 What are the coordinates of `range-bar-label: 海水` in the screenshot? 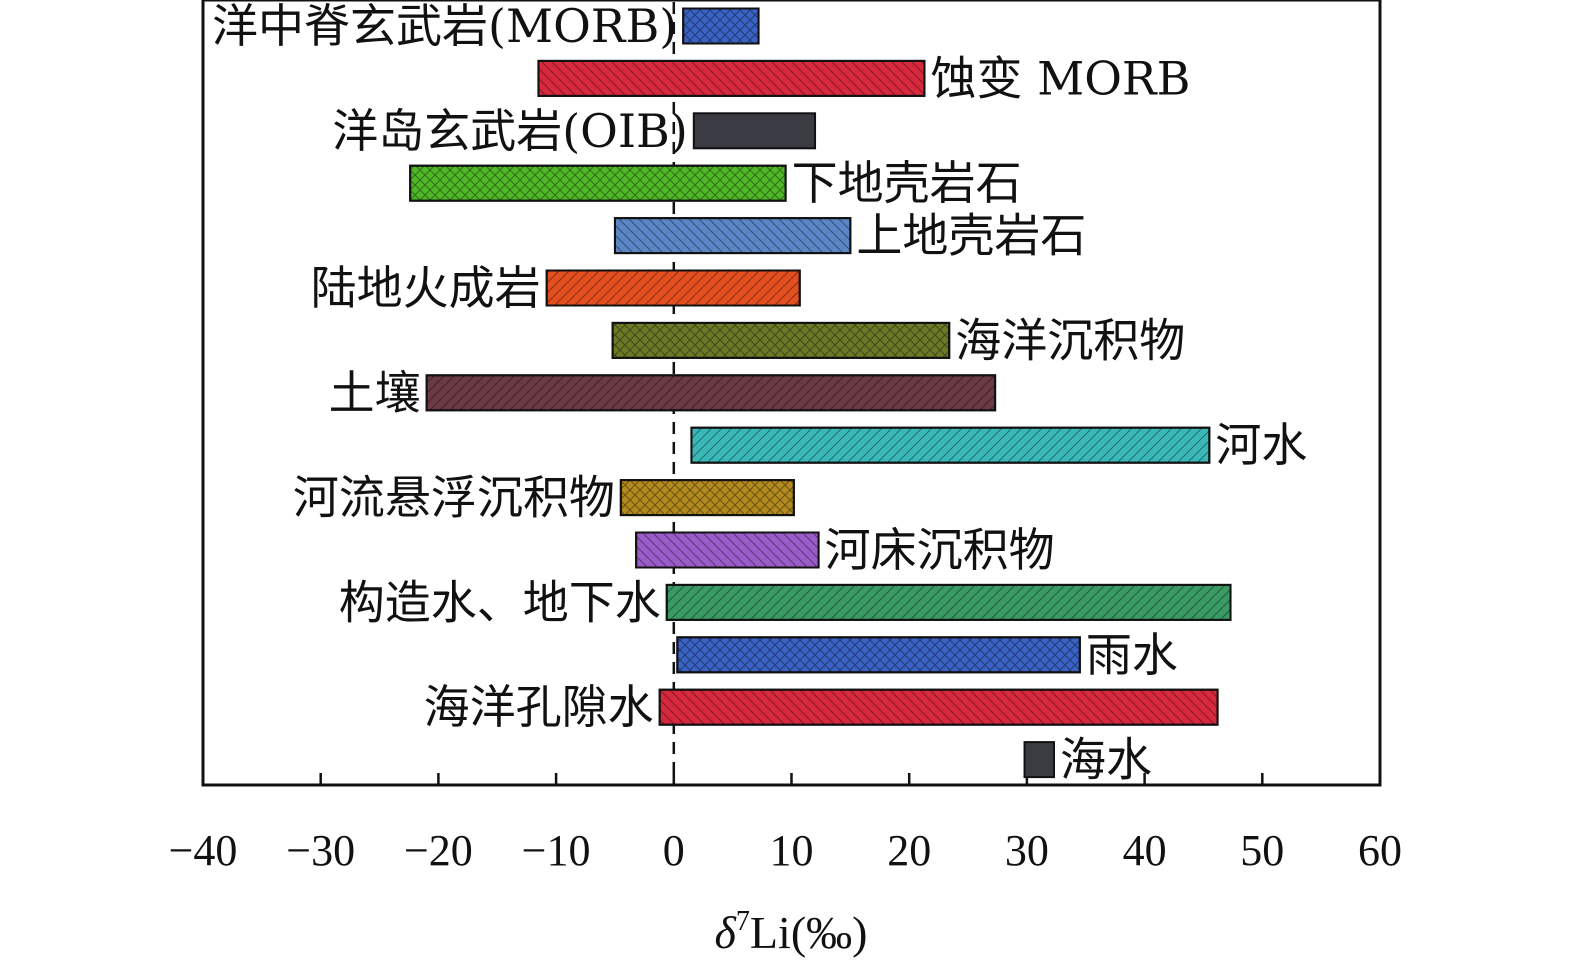 It's located at (1106, 760).